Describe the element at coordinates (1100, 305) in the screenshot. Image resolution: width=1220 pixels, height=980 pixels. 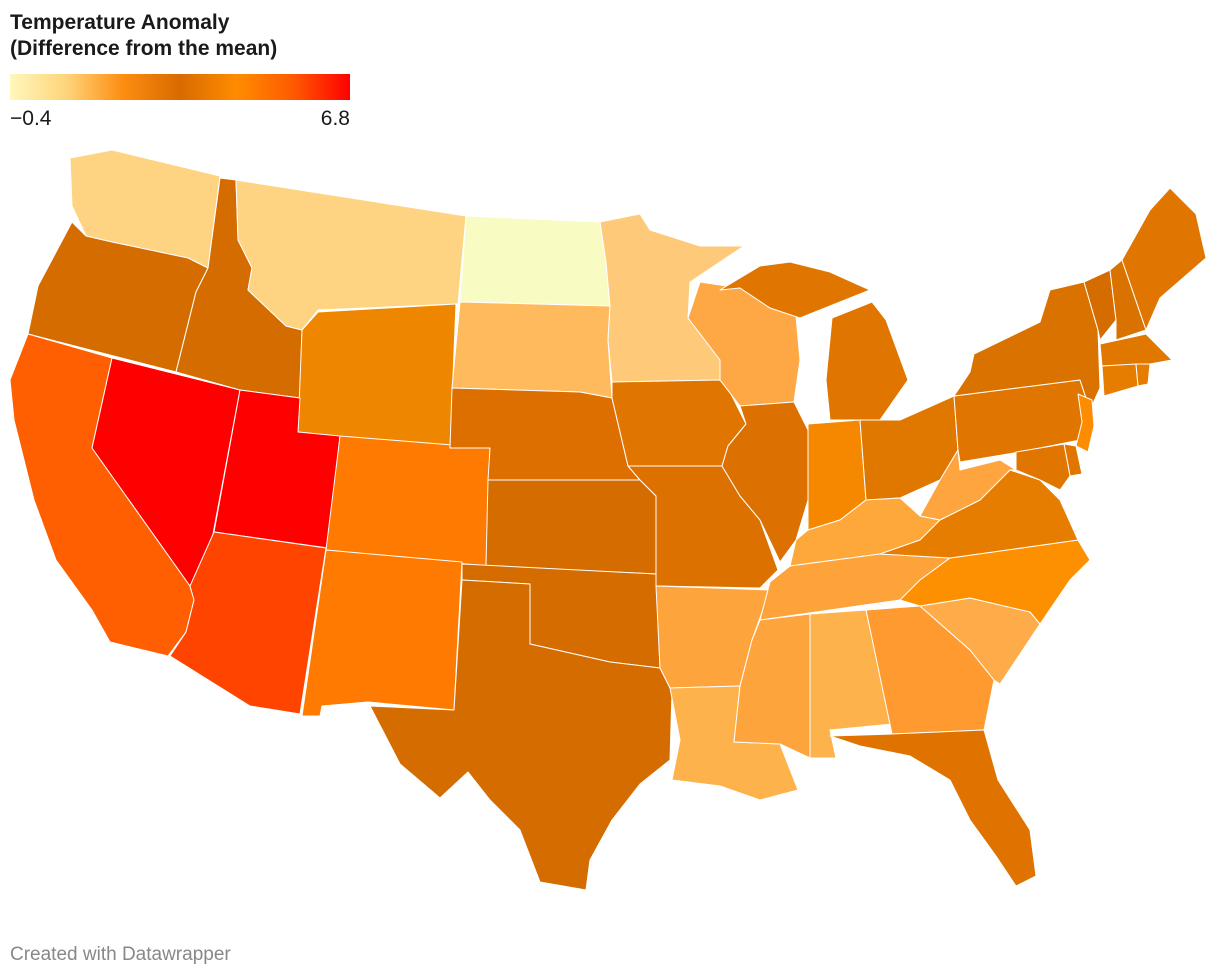
I see `state-vermont` at that location.